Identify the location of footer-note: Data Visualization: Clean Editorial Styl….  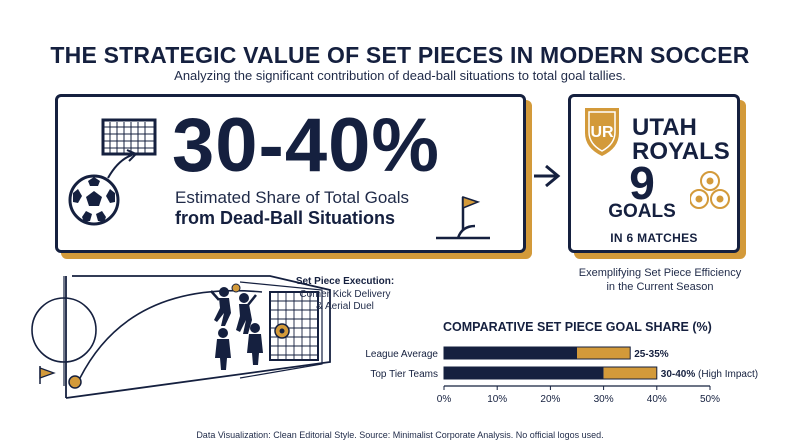
(400, 435).